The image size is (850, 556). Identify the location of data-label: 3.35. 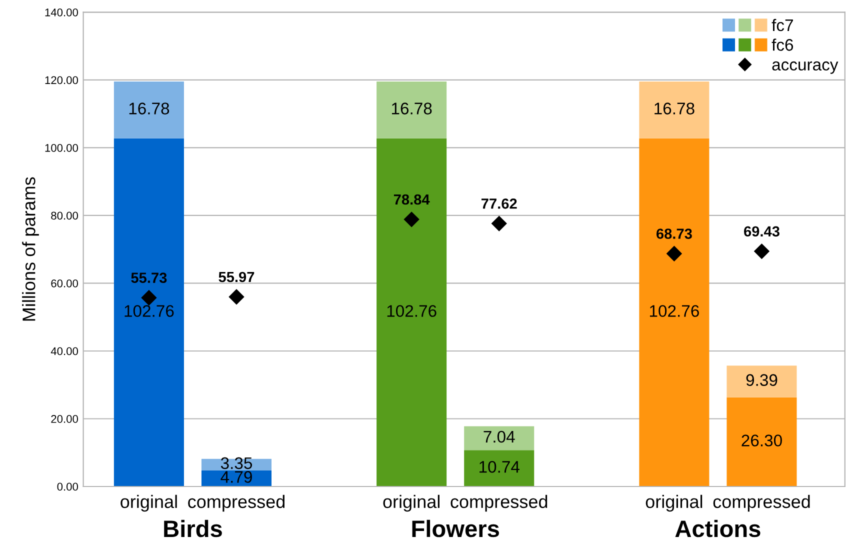
(236, 463).